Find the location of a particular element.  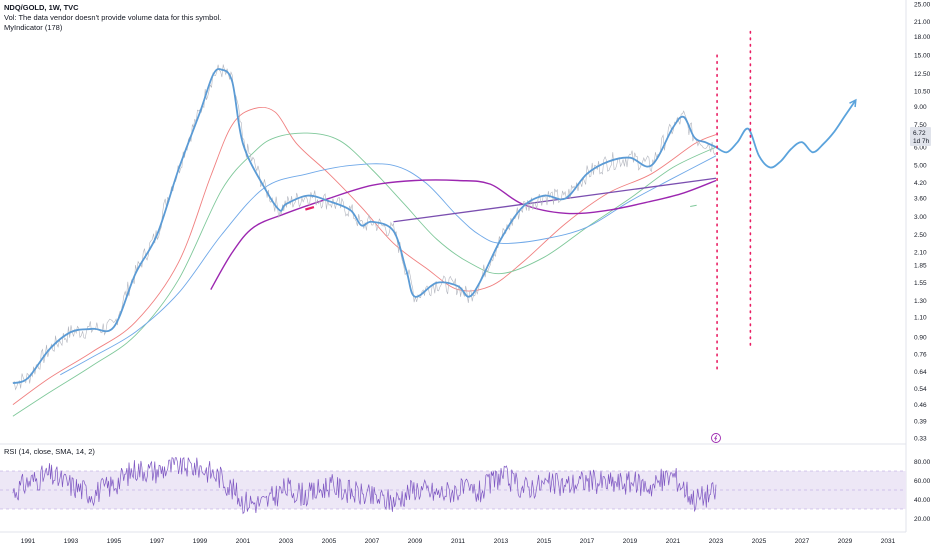

x-tick-label: 2011 is located at coordinates (458, 541).